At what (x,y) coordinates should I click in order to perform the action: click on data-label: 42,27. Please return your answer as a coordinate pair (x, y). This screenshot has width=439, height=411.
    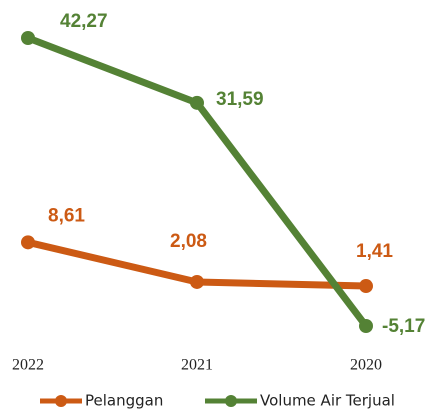
    Looking at the image, I should click on (84, 21).